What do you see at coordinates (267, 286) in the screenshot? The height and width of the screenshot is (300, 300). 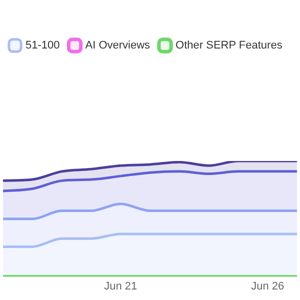 I see `x-tick-label: Jun 26` at bounding box center [267, 286].